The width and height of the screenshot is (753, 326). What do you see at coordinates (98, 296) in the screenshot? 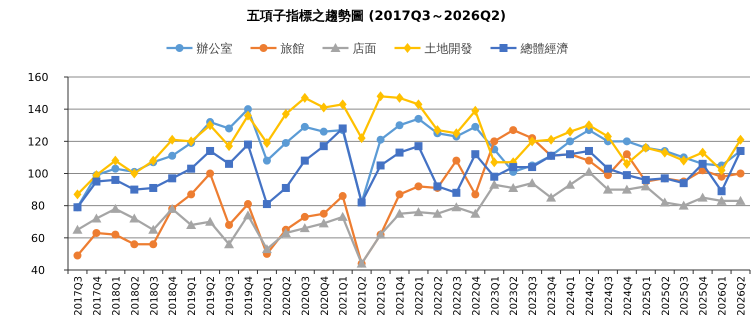
I see `x-tick-label: 2017Q4` at bounding box center [98, 296].